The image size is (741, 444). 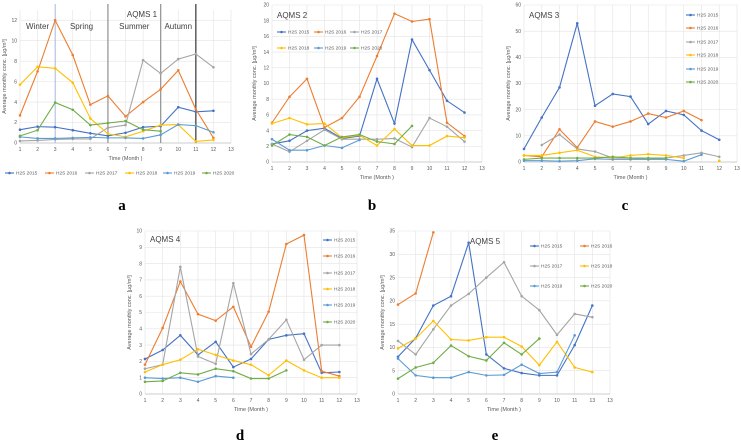 I want to click on x-tick-label: 9, so click(x=412, y=169).